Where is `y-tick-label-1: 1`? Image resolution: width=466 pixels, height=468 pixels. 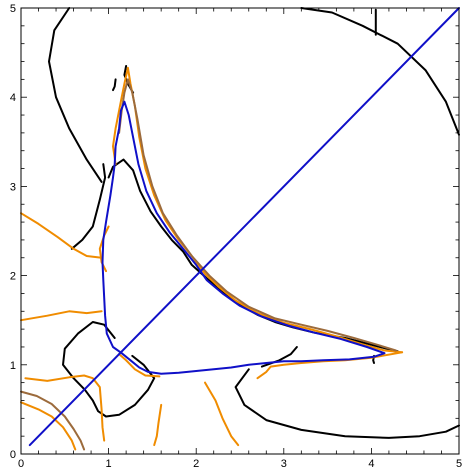
y-tick-label-1: 1 is located at coordinates (13, 366).